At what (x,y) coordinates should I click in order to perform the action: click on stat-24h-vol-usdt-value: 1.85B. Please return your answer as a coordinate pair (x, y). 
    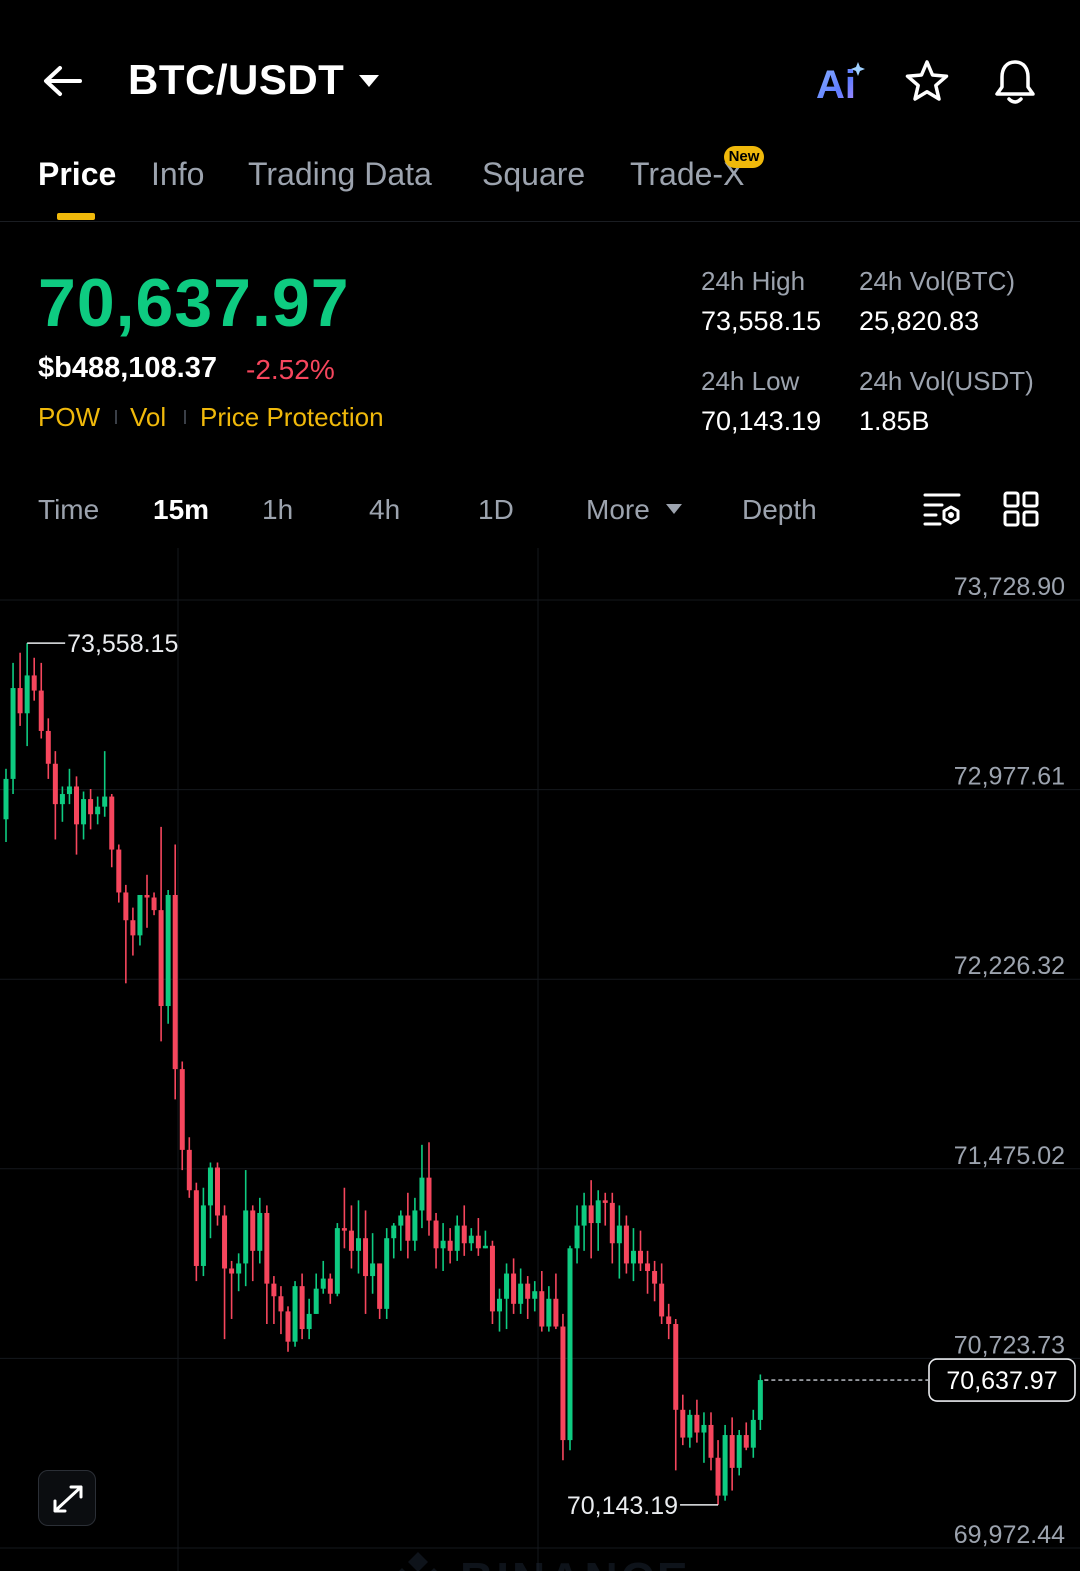
    Looking at the image, I should click on (894, 421).